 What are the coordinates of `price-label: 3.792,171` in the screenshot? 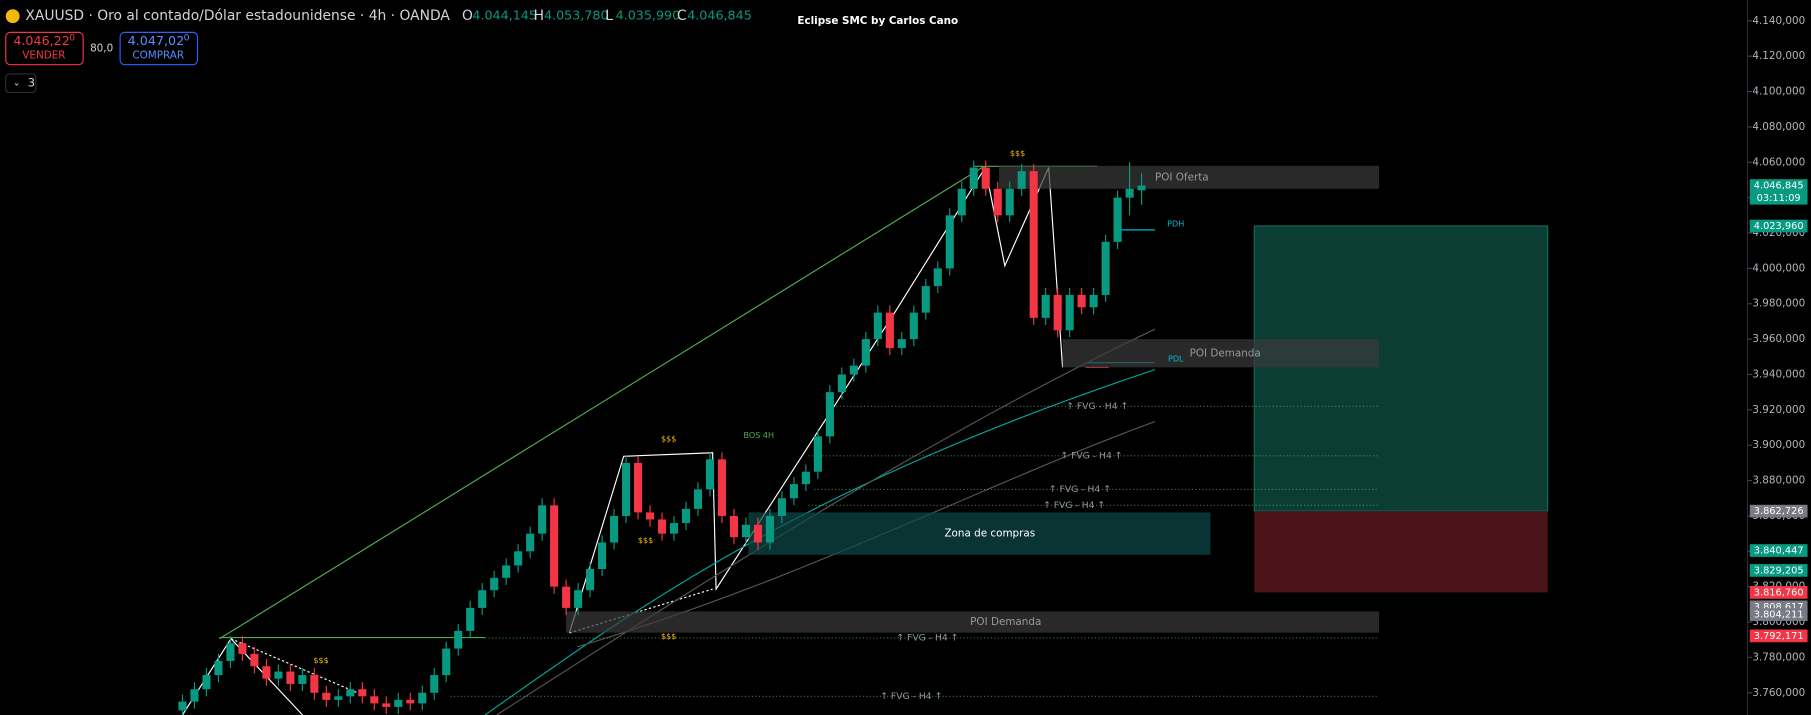 It's located at (1779, 636).